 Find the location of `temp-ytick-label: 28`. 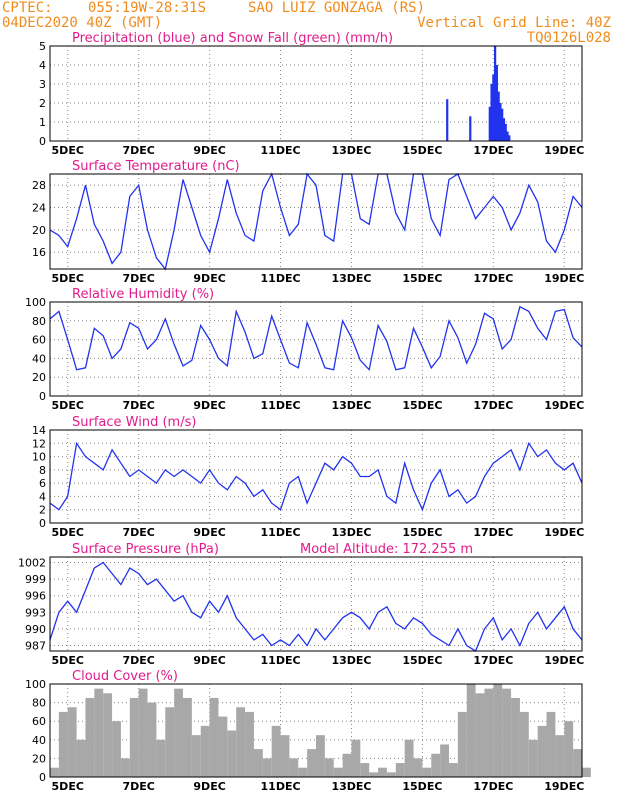

temp-ytick-label: 28 is located at coordinates (39, 185).